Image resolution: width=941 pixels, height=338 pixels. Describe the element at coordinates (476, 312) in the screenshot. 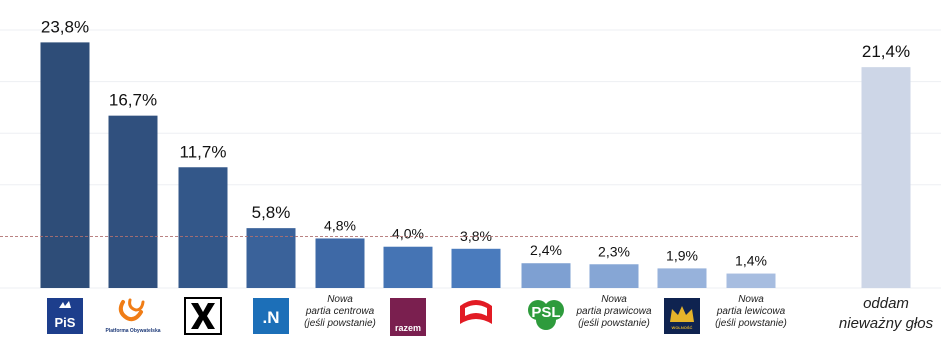

I see `sld-logo` at that location.